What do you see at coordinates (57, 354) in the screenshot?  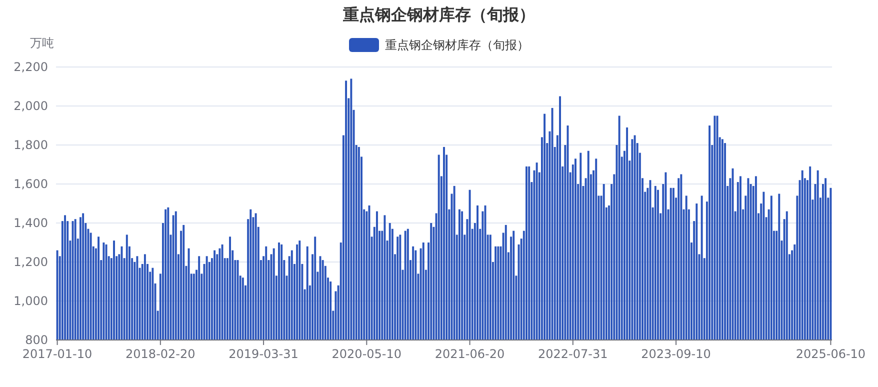 I see `x-tick-label: 2017-01-10` at bounding box center [57, 354].